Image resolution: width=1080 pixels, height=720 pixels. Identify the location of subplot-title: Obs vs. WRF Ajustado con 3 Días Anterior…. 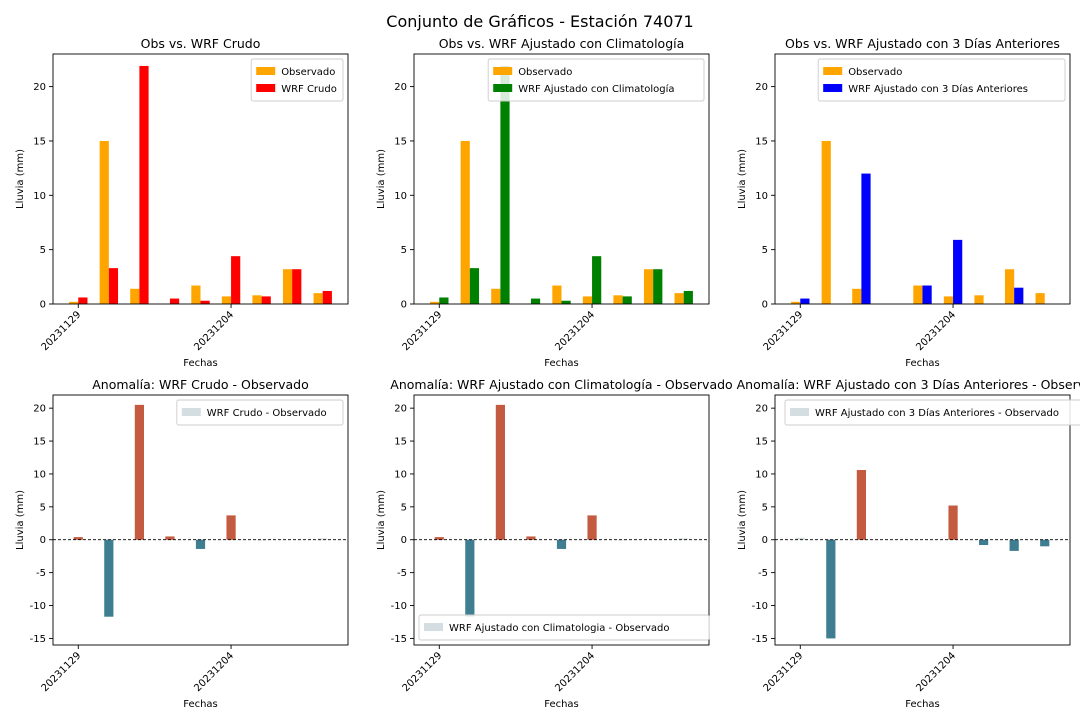
(922, 43).